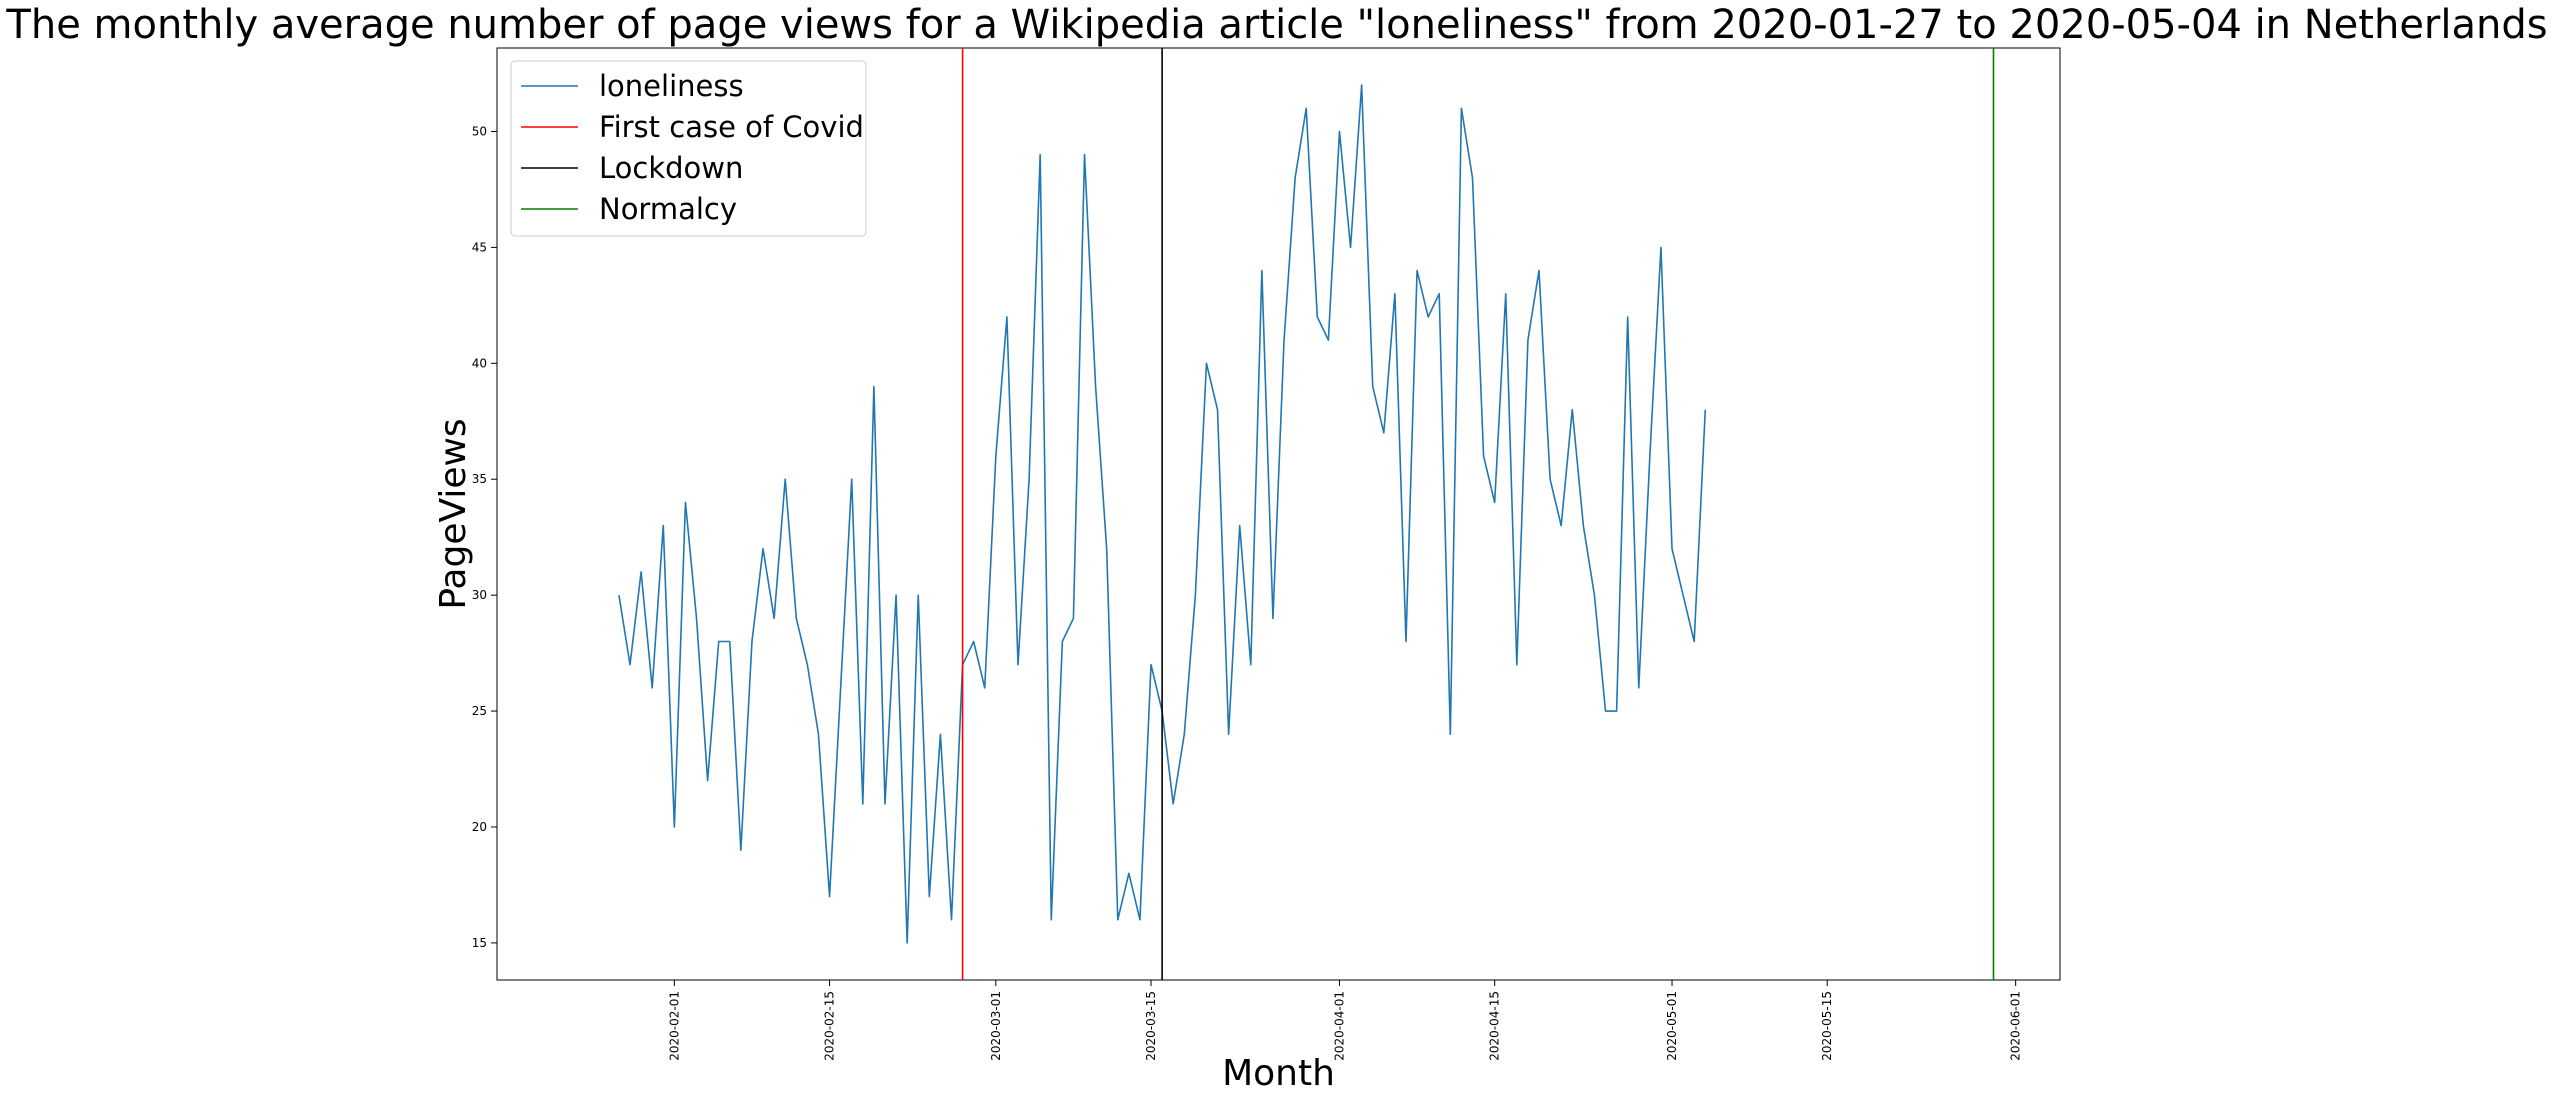 Image resolution: width=2554 pixels, height=1115 pixels. I want to click on x-tick-label: 2020-03-01, so click(996, 1026).